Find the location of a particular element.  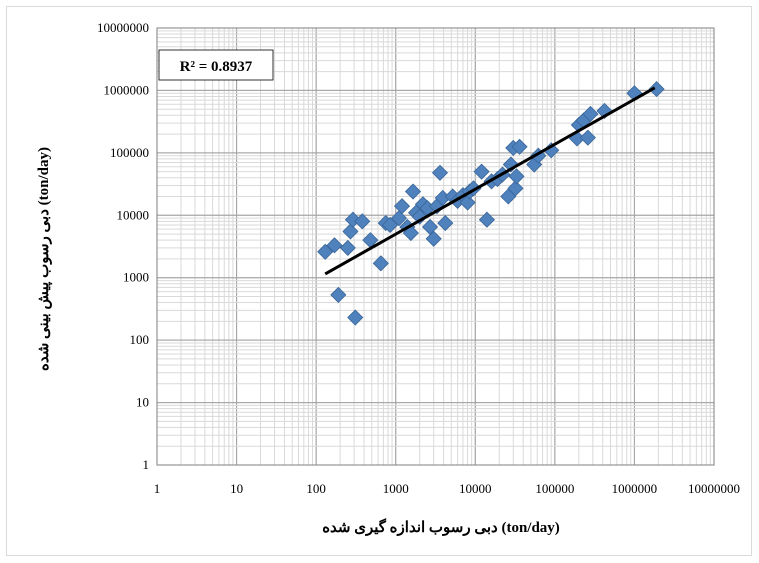

y-tick-label: 100 is located at coordinates (140, 339).